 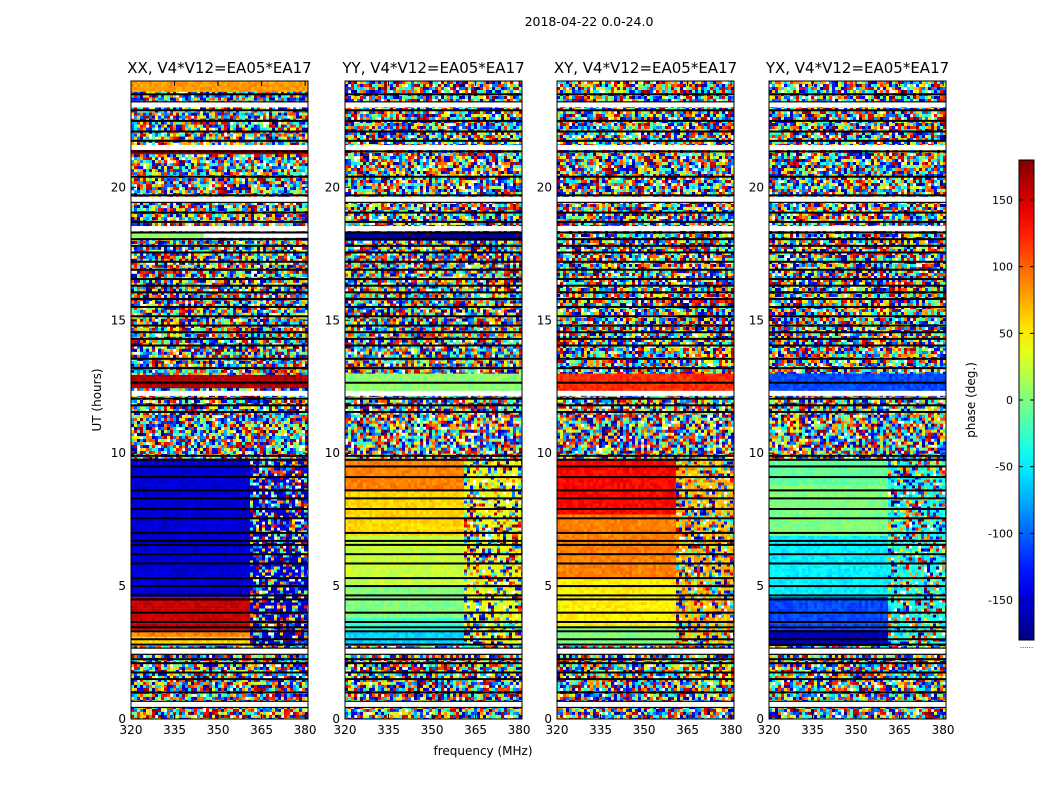 I want to click on x-tick-label: 365, so click(x=687, y=730).